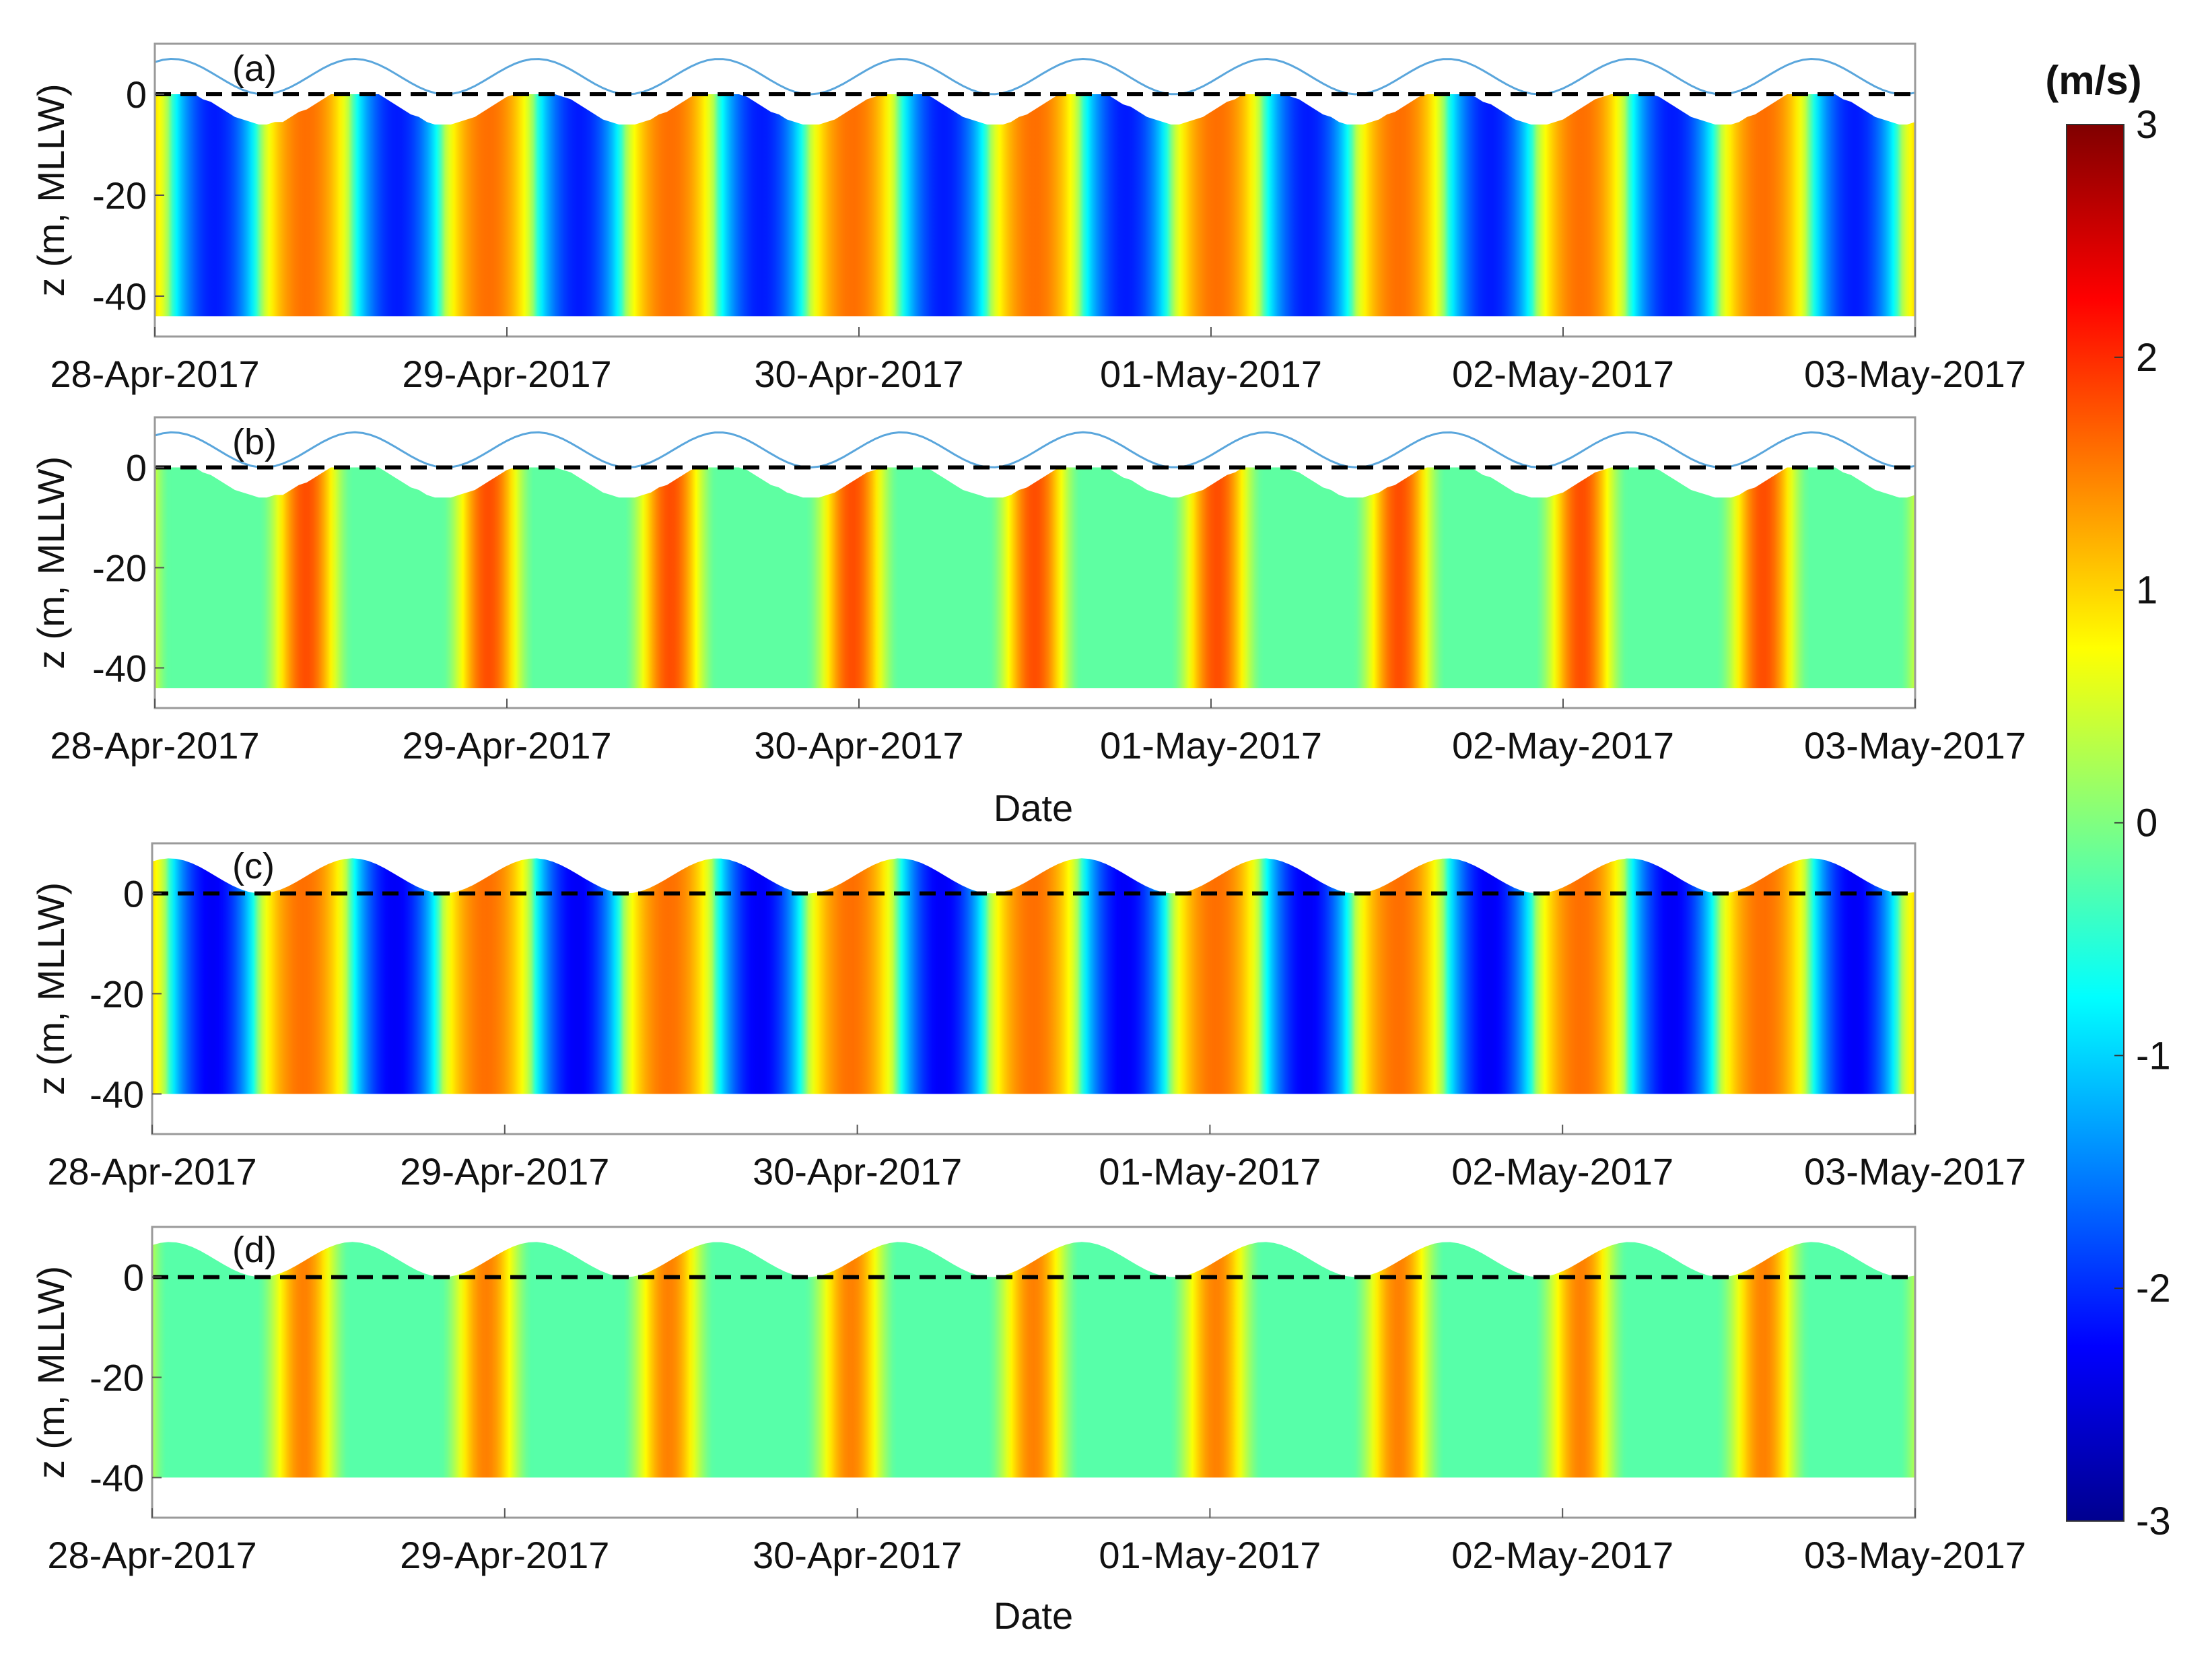  Describe the element at coordinates (2153, 1056) in the screenshot. I see `colorbar-tick-label: -1` at that location.